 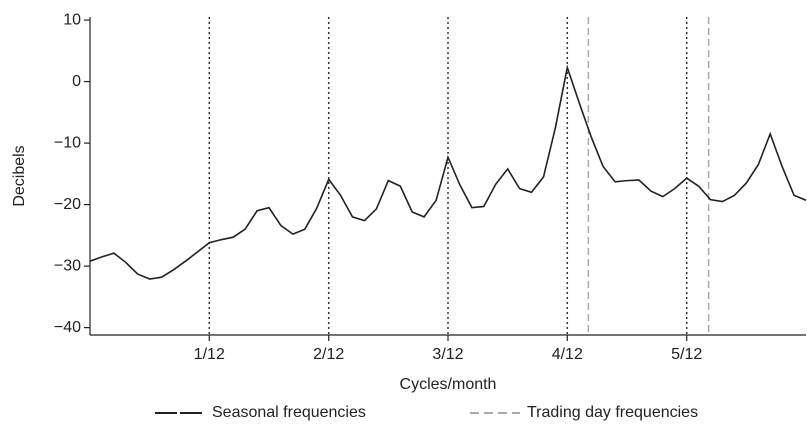 I want to click on x-tick-label: 1/12, so click(x=209, y=354).